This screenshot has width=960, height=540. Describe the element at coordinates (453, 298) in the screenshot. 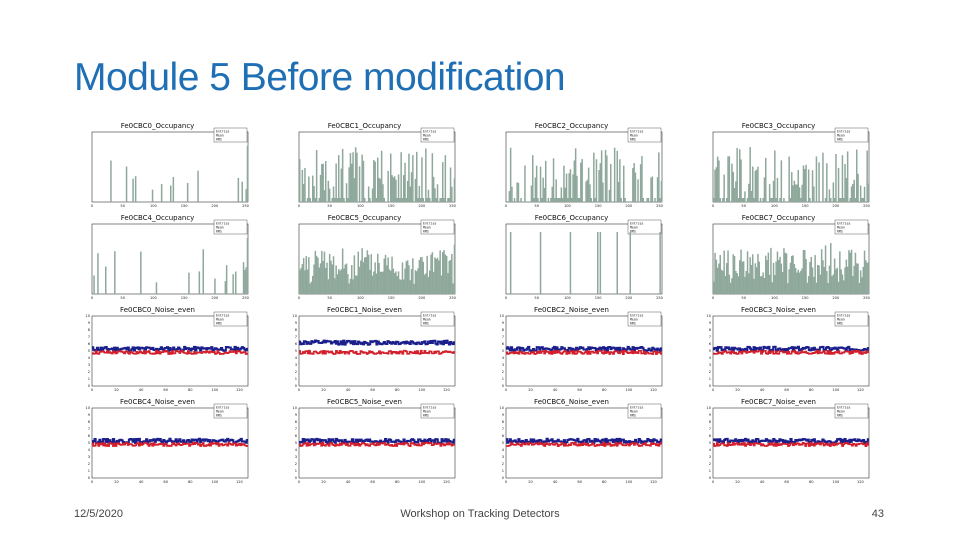

I see `x-tick-label: 250` at that location.